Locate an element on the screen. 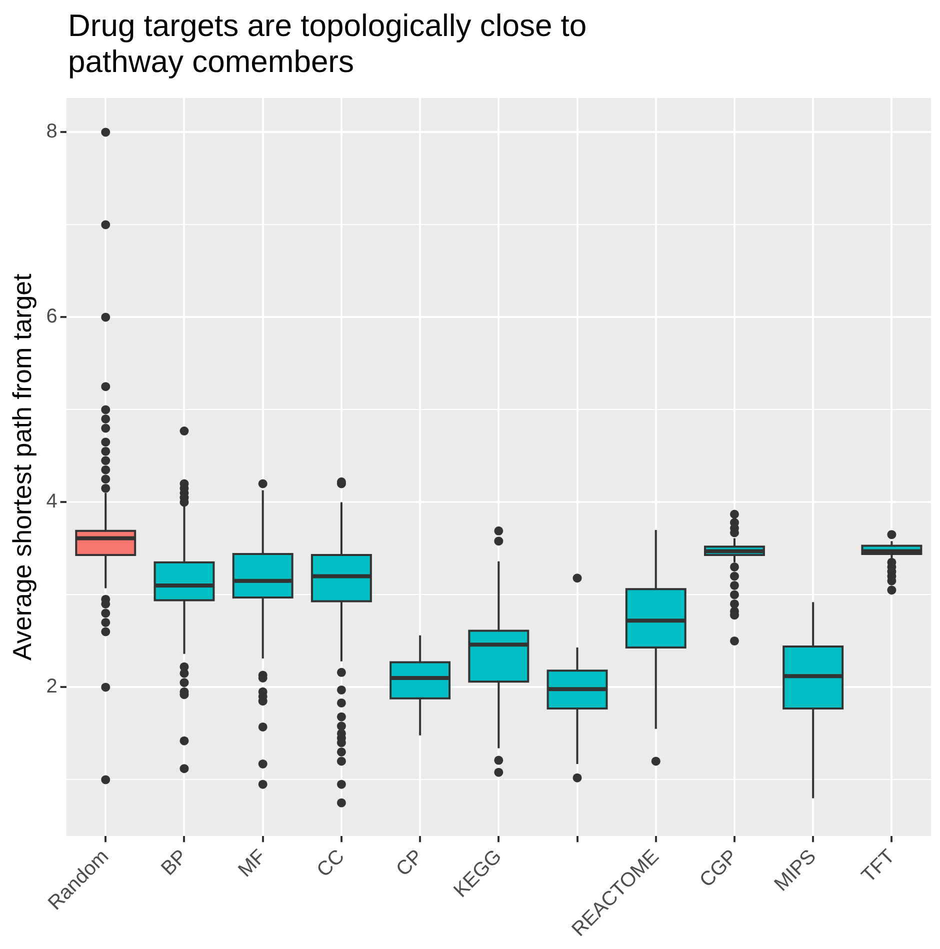  x-tick-label: MF is located at coordinates (252, 864).